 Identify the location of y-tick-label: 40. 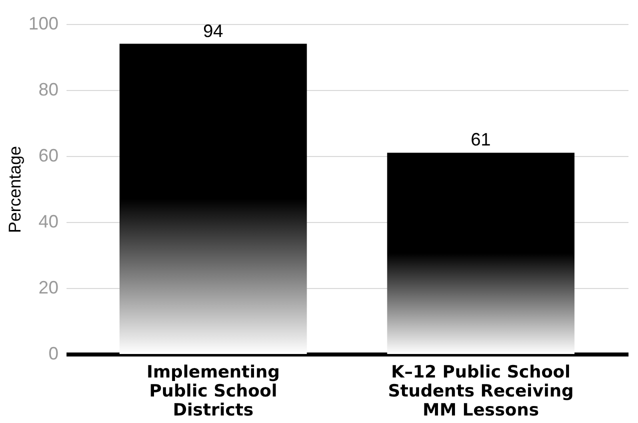
(48, 222).